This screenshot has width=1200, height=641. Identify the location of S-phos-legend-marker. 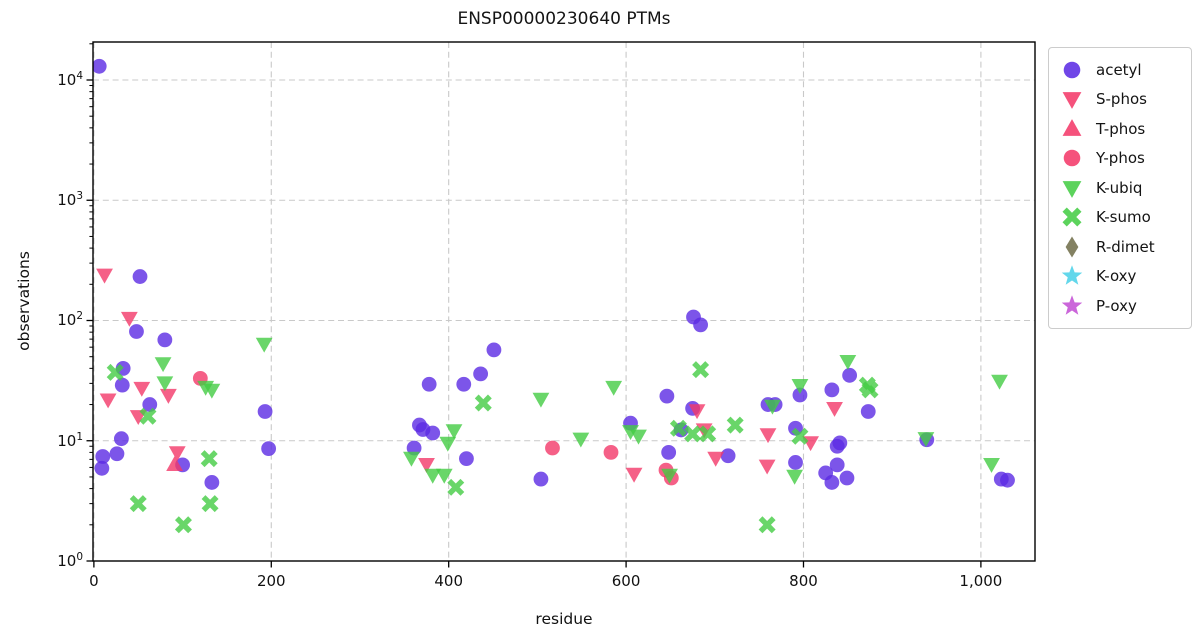
(1072, 101).